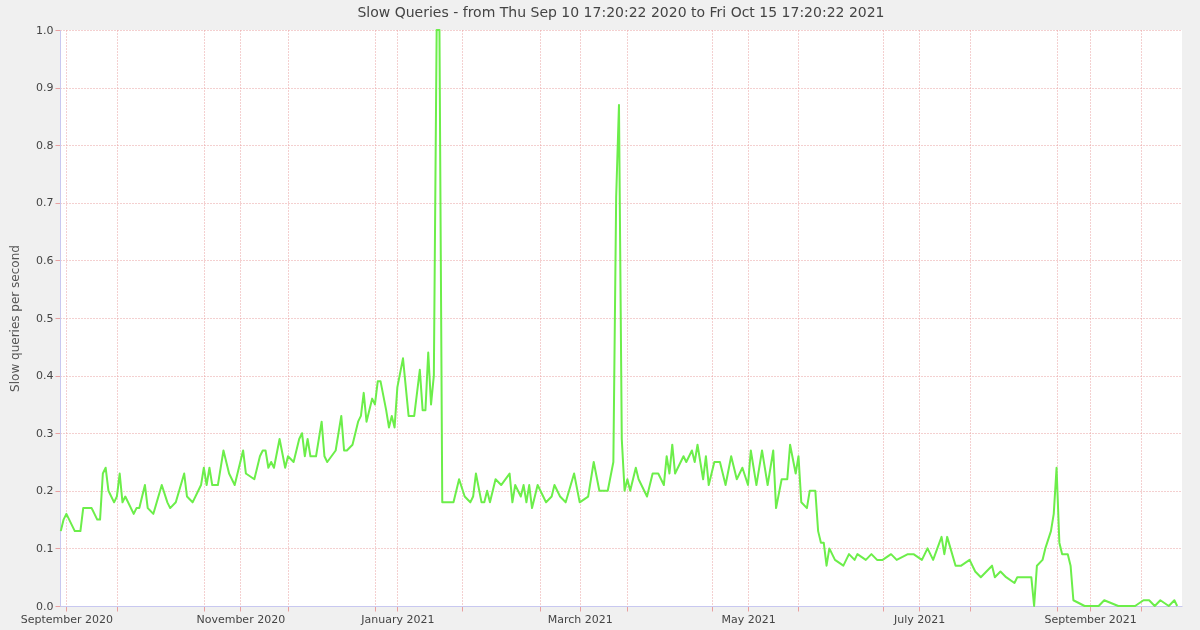 This screenshot has height=630, width=1200. I want to click on x-tick-label: May 2021, so click(748, 619).